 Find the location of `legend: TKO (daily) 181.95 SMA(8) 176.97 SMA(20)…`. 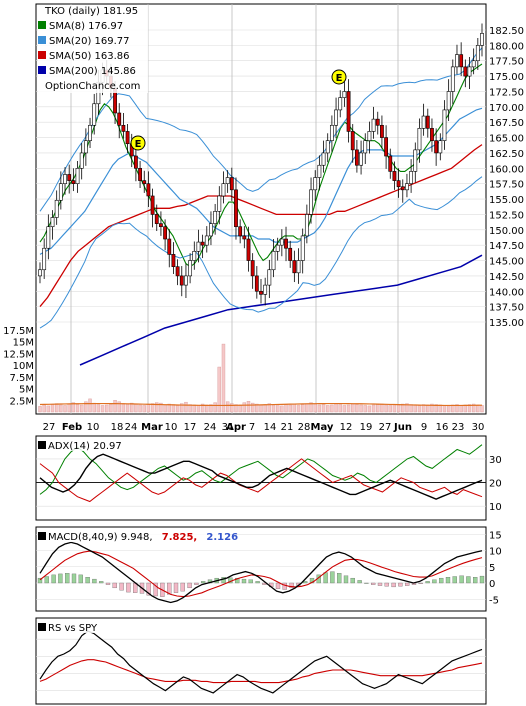

legend: TKO (daily) 181.95 SMA(8) 176.97 SMA(20)… is located at coordinates (93, 49).